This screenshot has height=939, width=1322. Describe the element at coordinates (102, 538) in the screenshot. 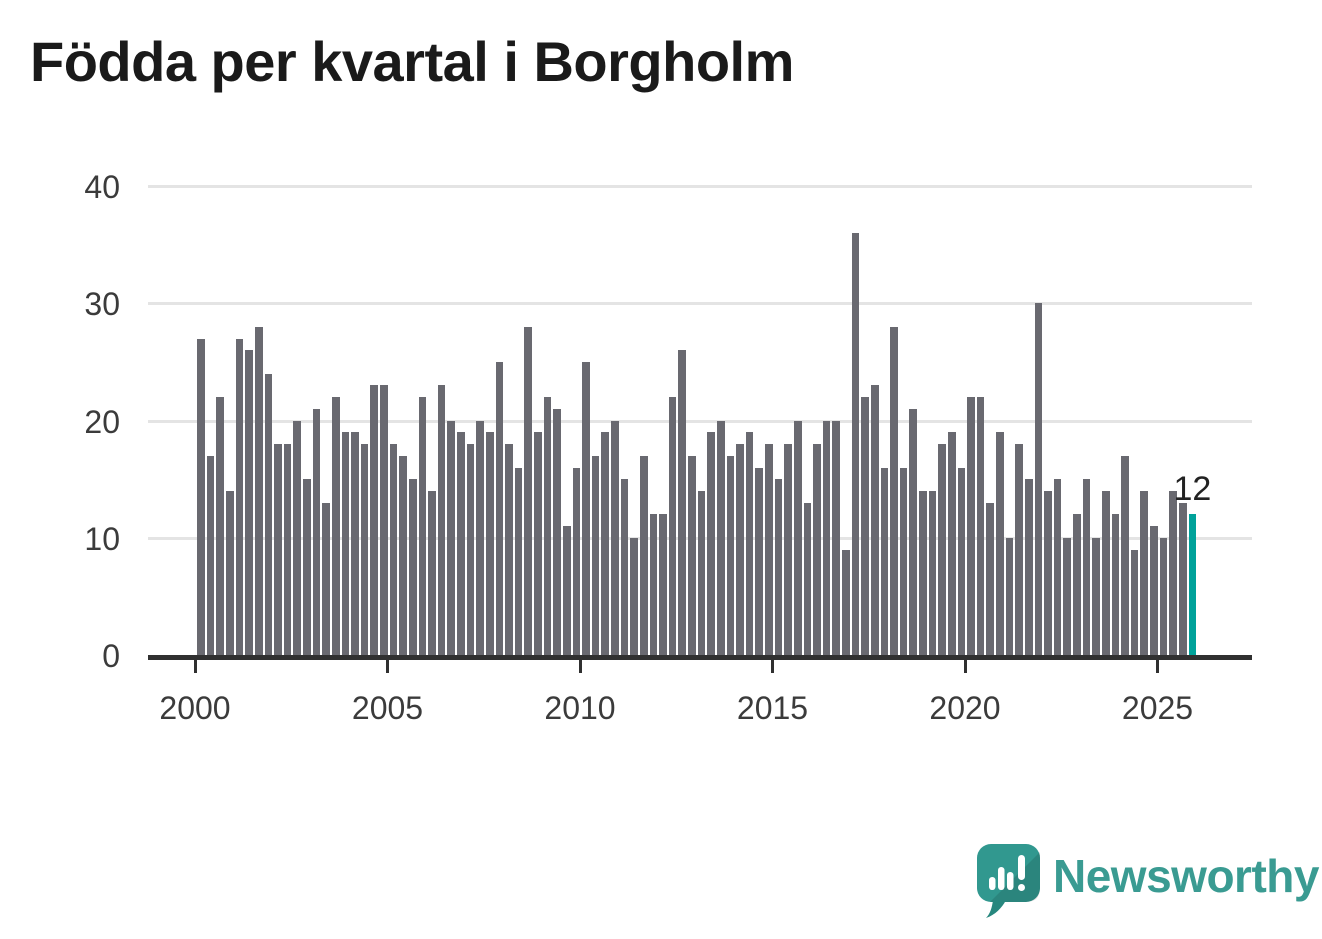

I see `y-axis-label: 10` at that location.